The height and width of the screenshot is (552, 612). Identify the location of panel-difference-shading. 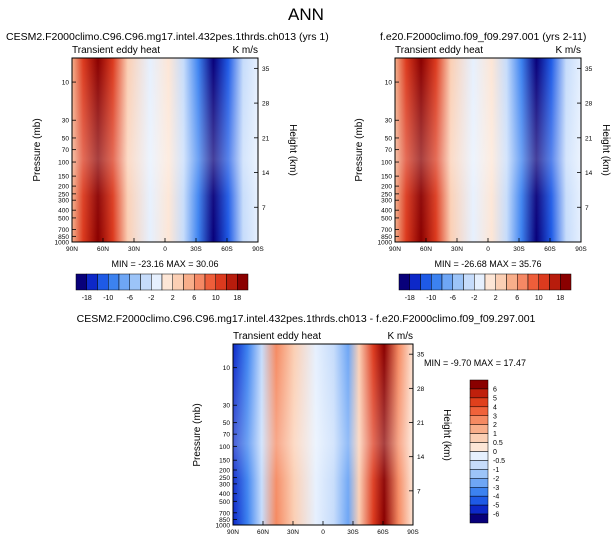
(323, 434).